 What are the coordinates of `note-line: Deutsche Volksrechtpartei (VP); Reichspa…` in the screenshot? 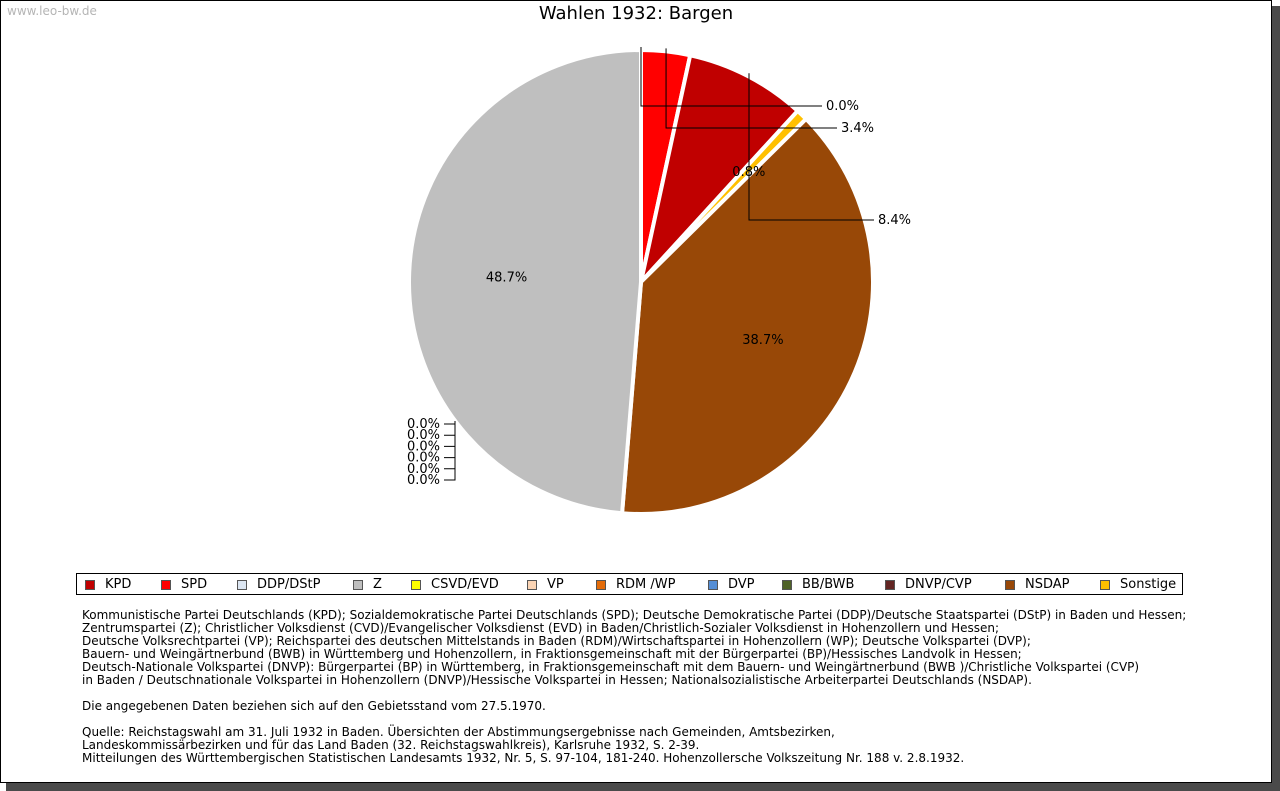 It's located at (556, 641).